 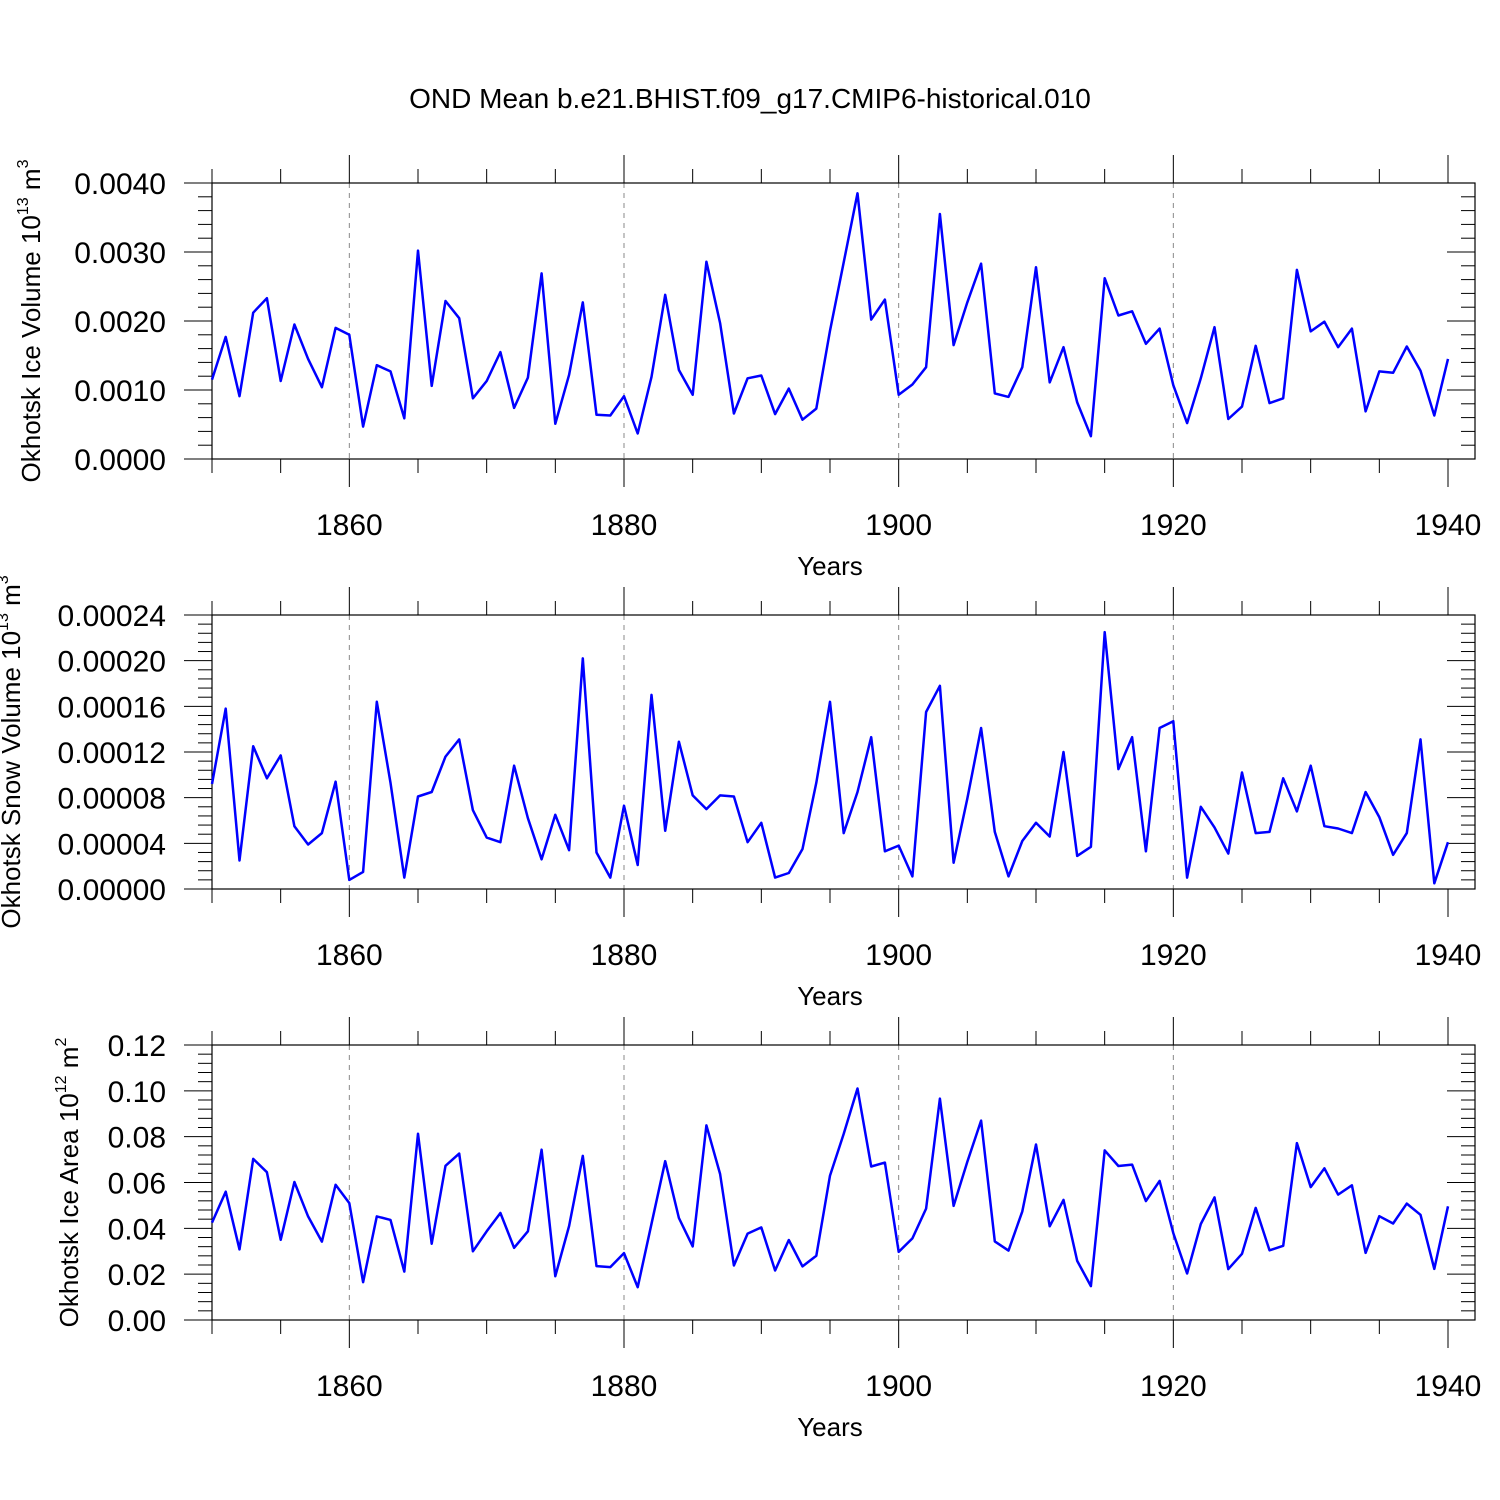 I want to click on y-axis-label-exponent: 12, so click(x=61, y=1084).